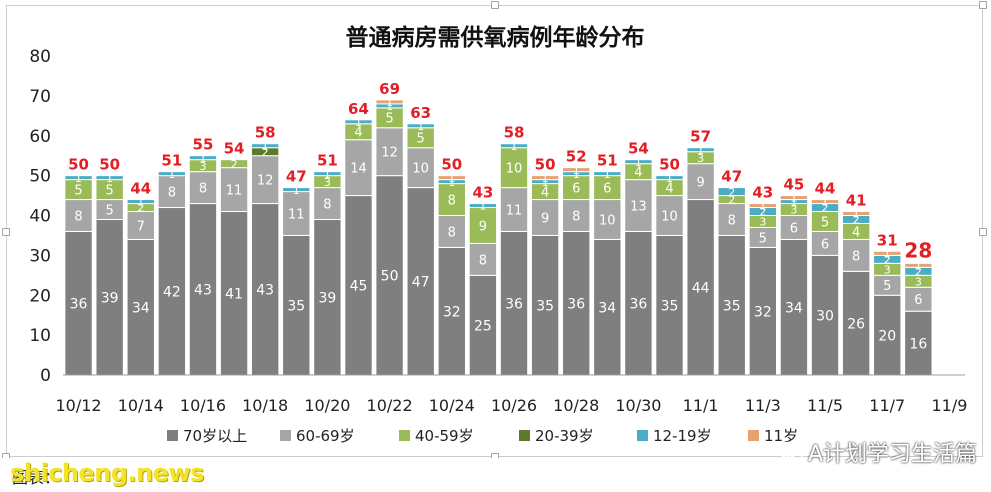 The height and width of the screenshot is (492, 991). What do you see at coordinates (607, 309) in the screenshot?
I see `bar-value-label: 34` at bounding box center [607, 309].